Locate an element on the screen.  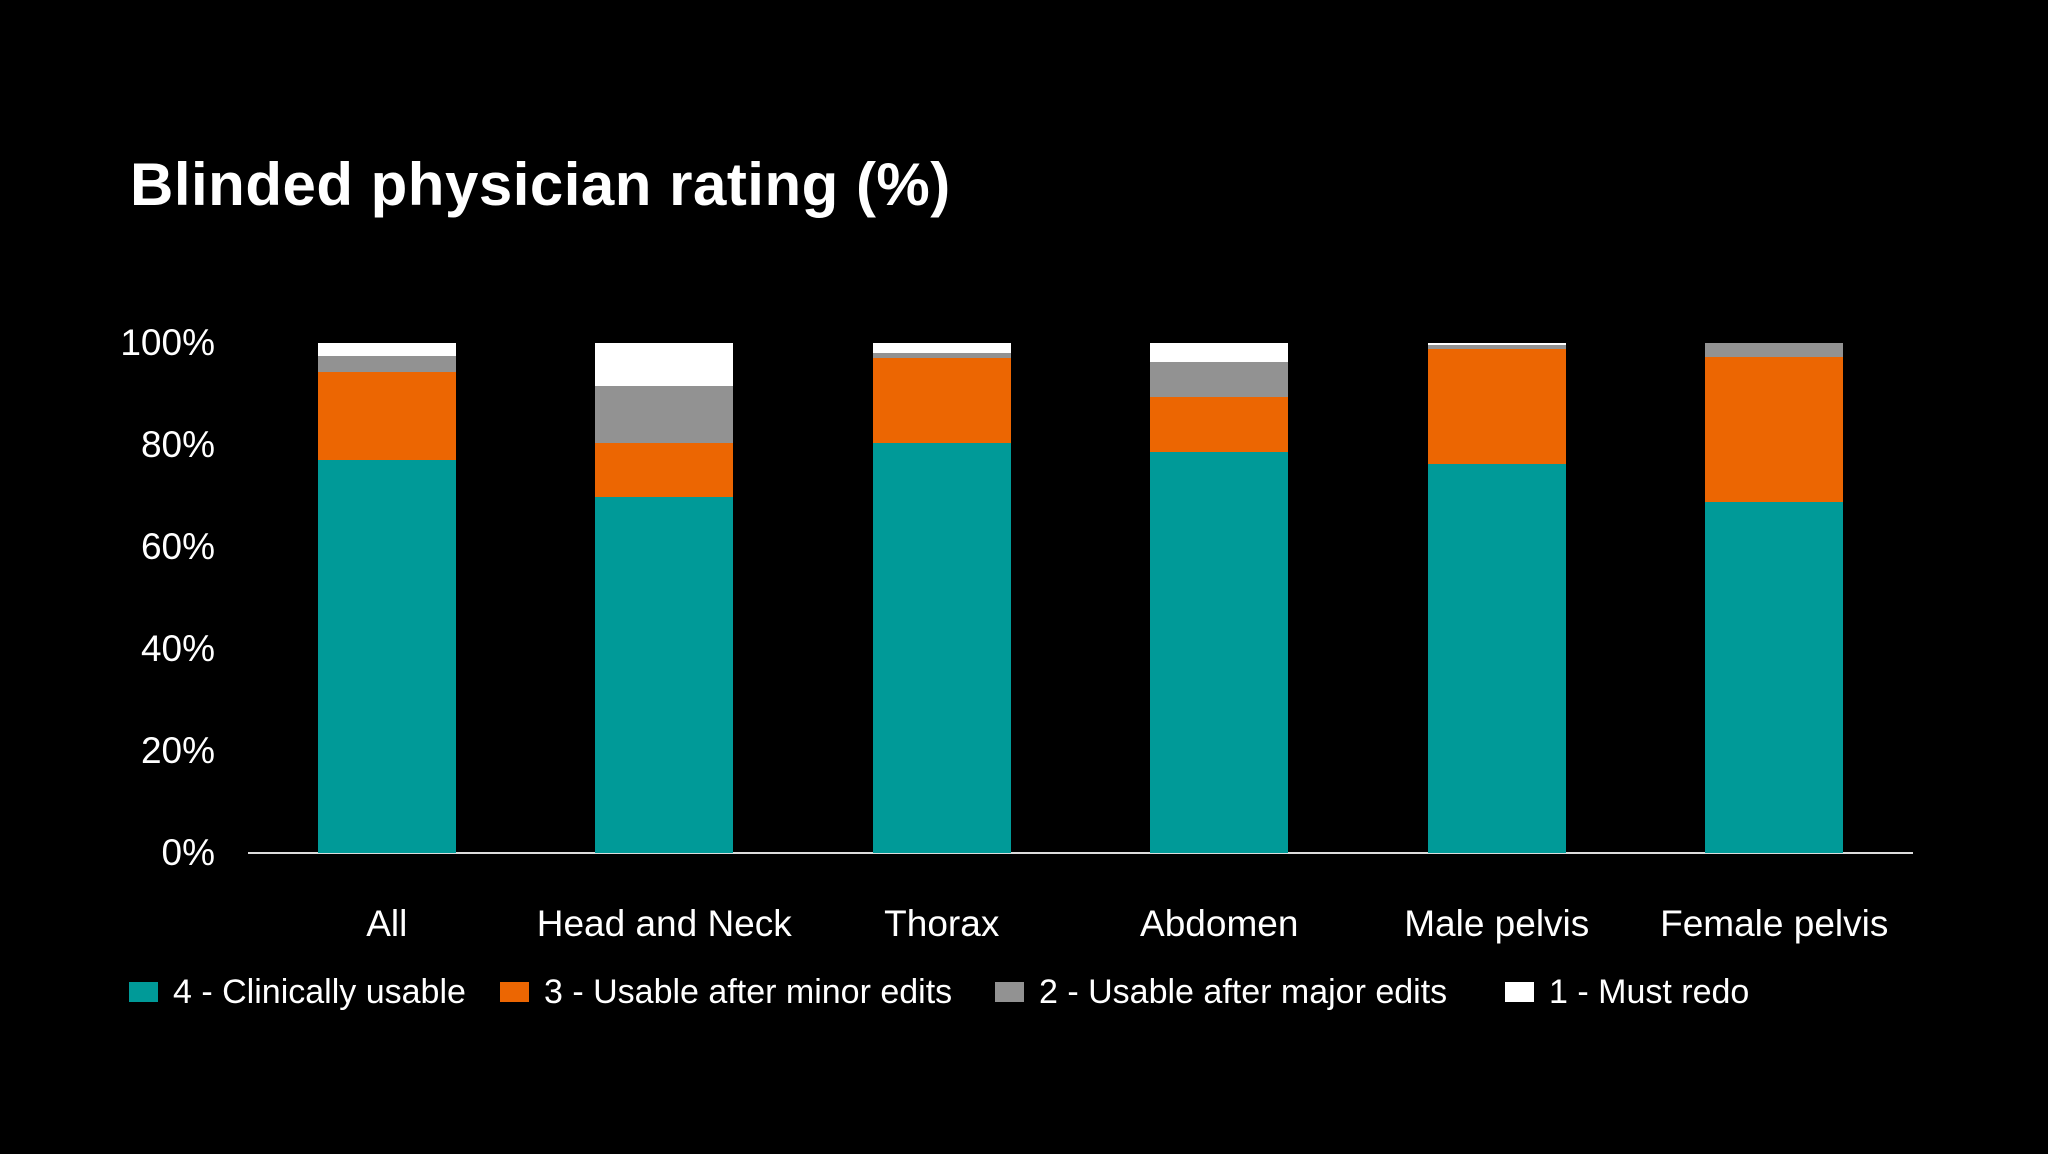
legend-label: 3 - Usable after minor edits is located at coordinates (748, 991).